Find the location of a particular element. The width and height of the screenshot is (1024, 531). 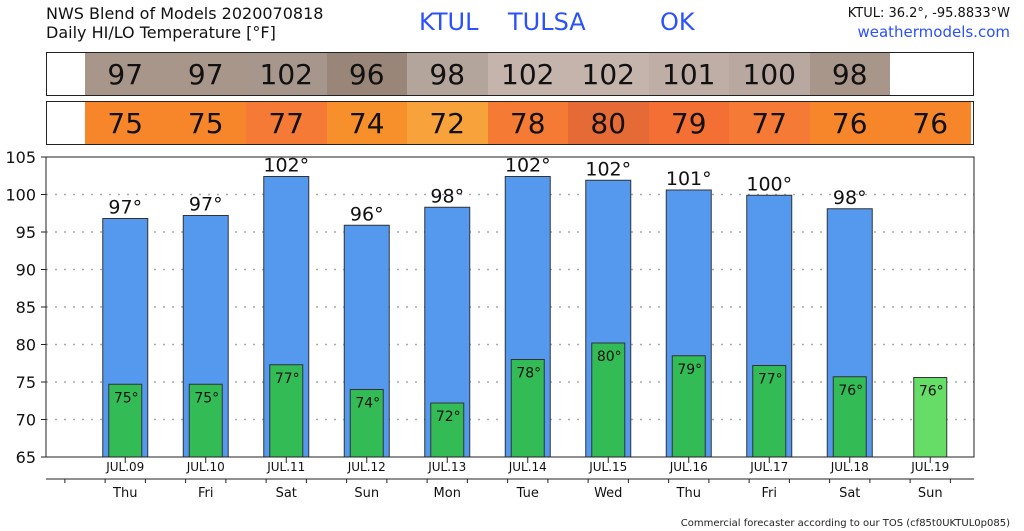

lo-temp-cell: 75 is located at coordinates (125, 123).